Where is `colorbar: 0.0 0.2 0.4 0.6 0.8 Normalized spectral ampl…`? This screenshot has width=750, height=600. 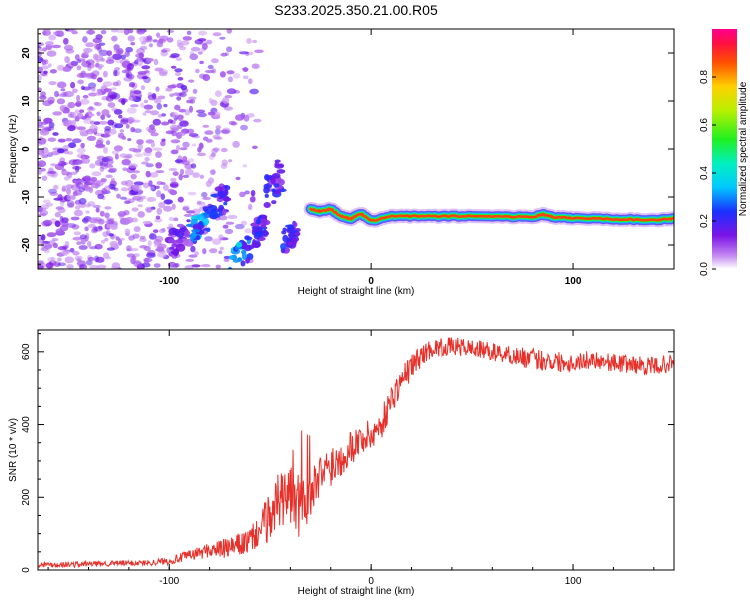 colorbar: 0.0 0.2 0.4 0.6 0.8 Normalized spectral ampl… is located at coordinates (724, 152).